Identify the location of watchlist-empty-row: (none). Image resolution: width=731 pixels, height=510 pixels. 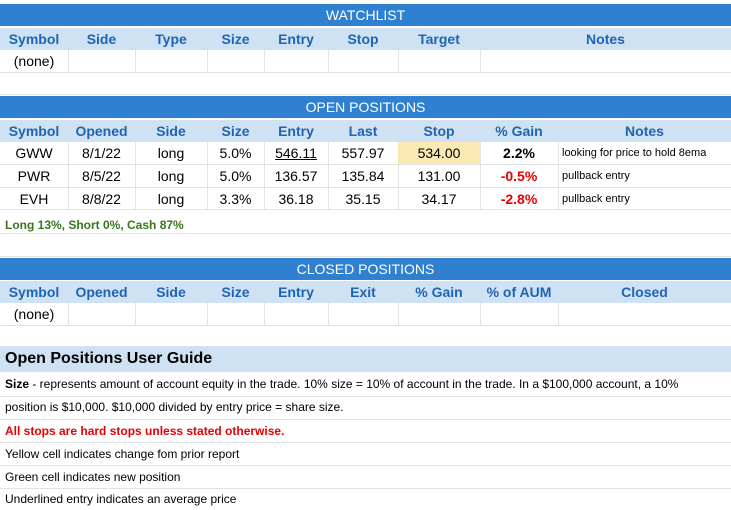
(365, 61).